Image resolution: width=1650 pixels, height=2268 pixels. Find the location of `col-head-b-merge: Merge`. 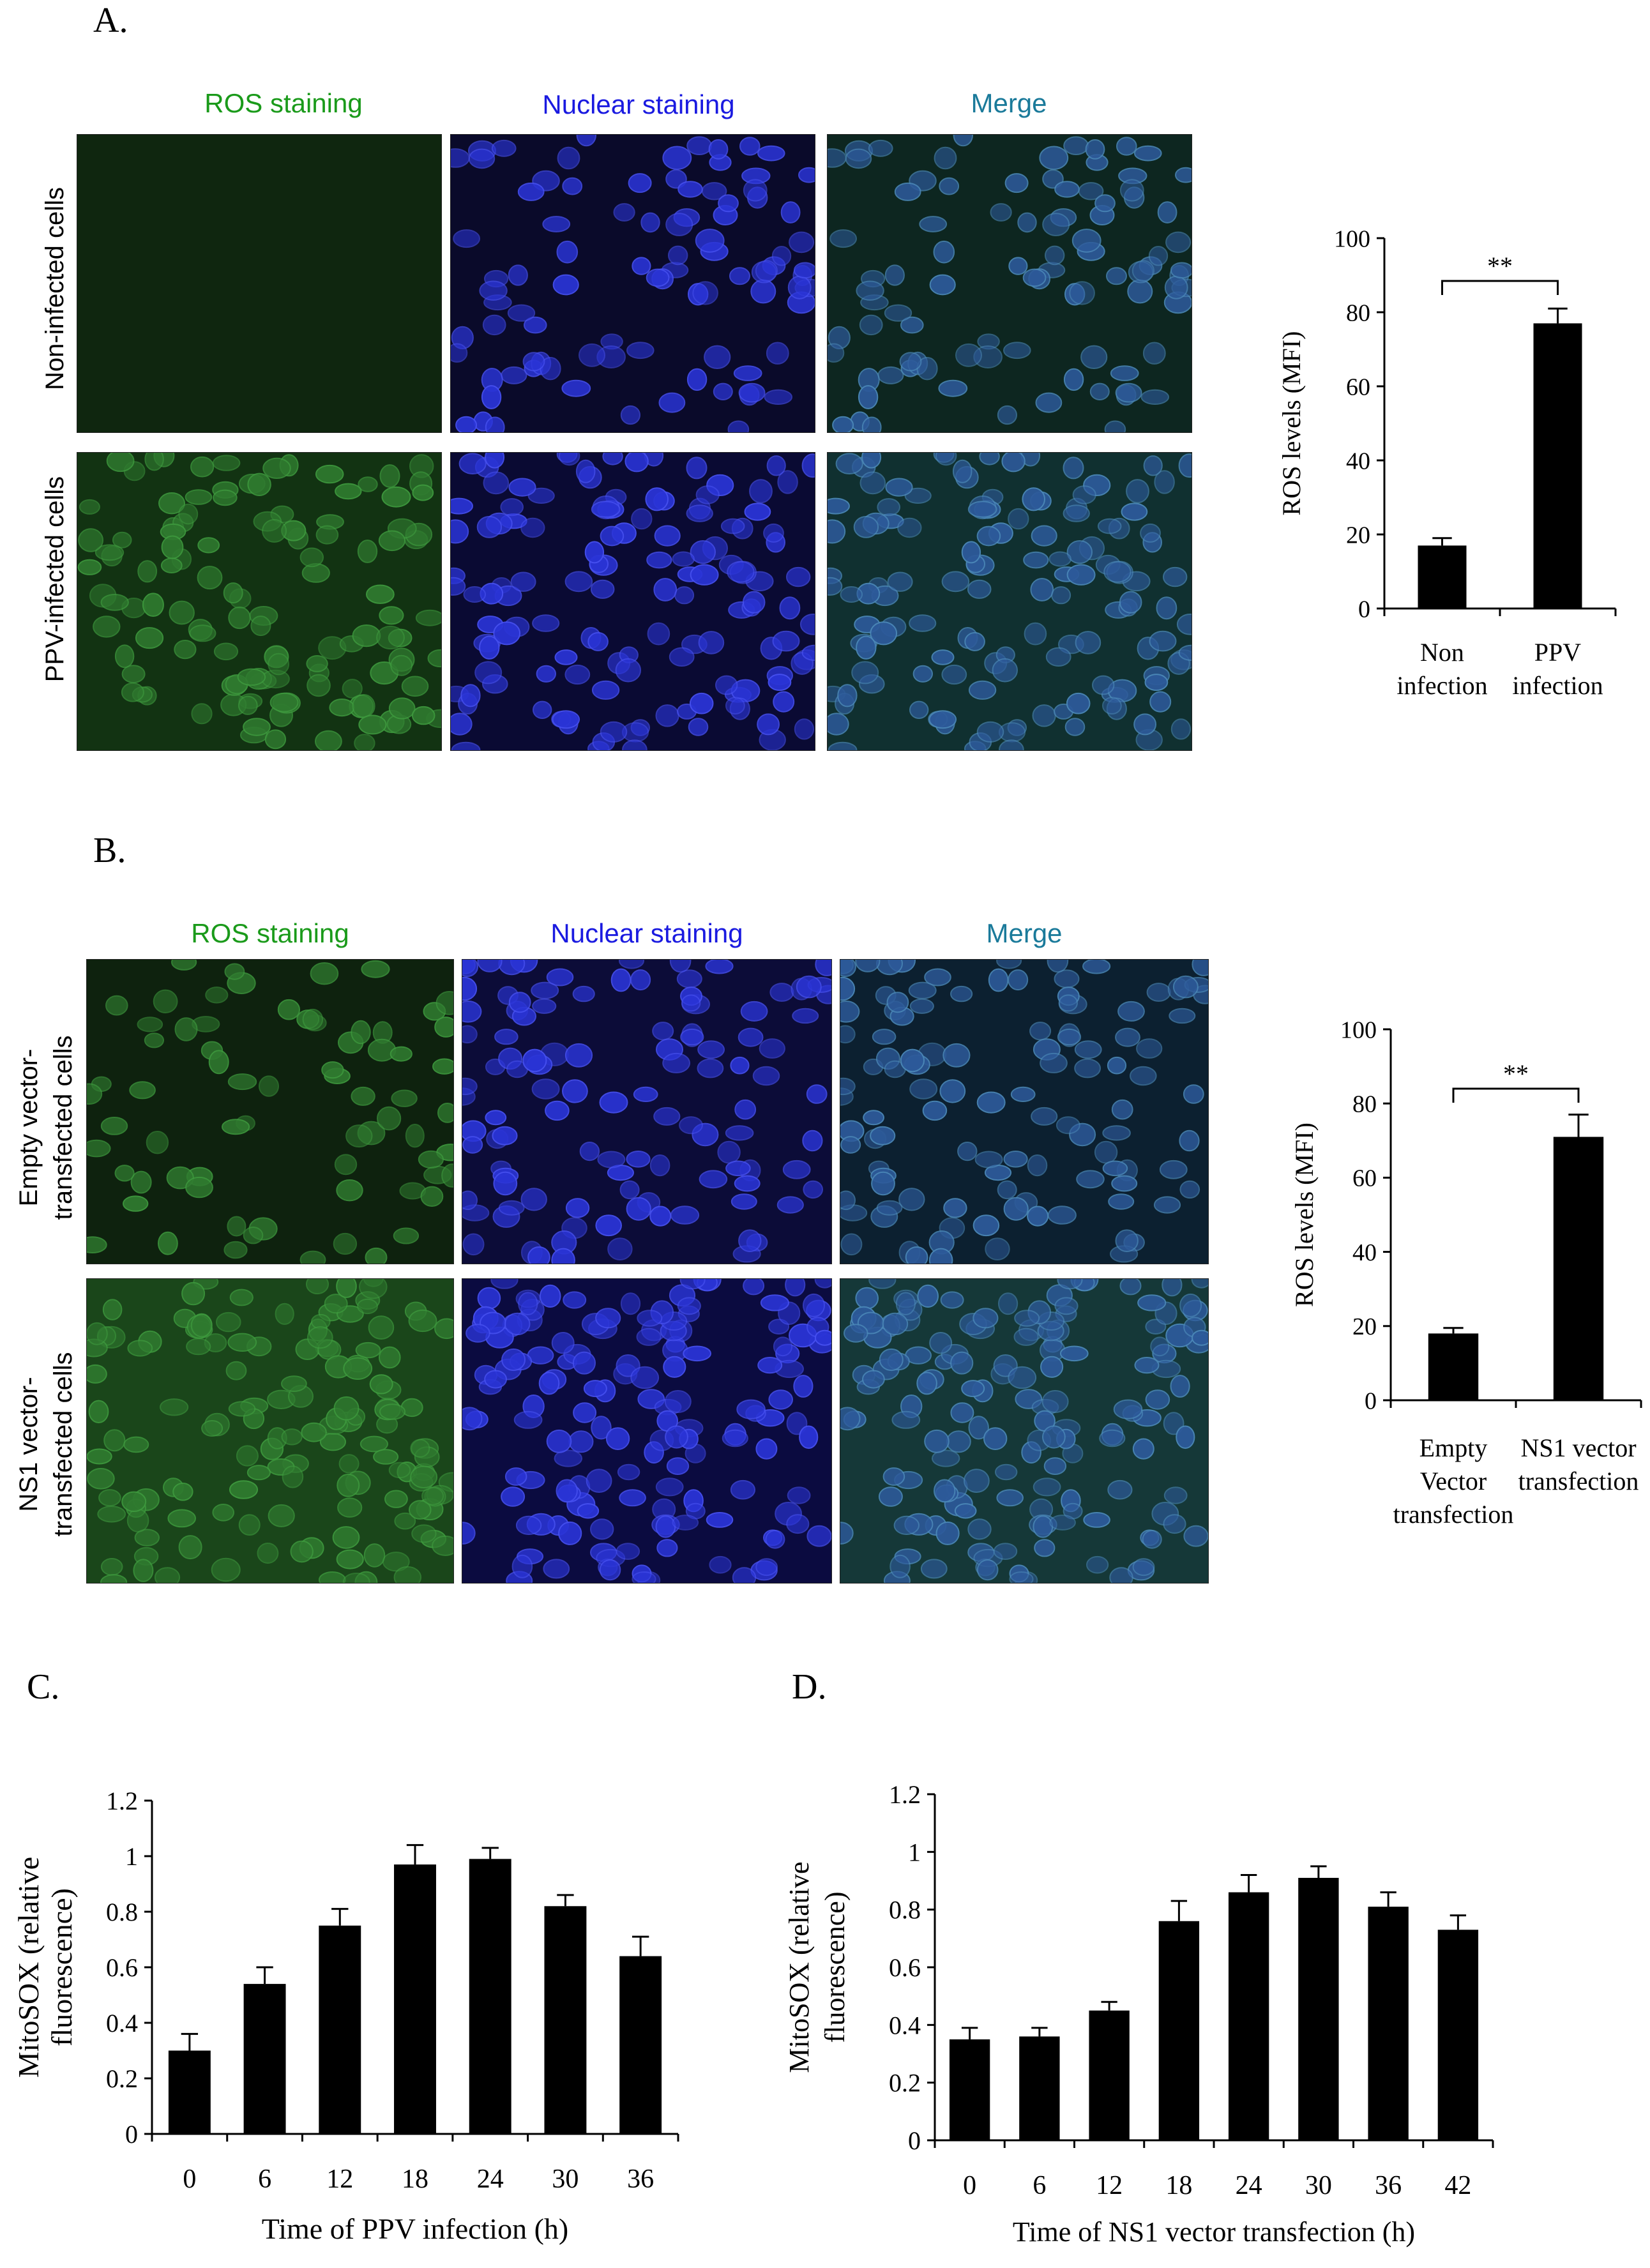

col-head-b-merge: Merge is located at coordinates (1025, 933).